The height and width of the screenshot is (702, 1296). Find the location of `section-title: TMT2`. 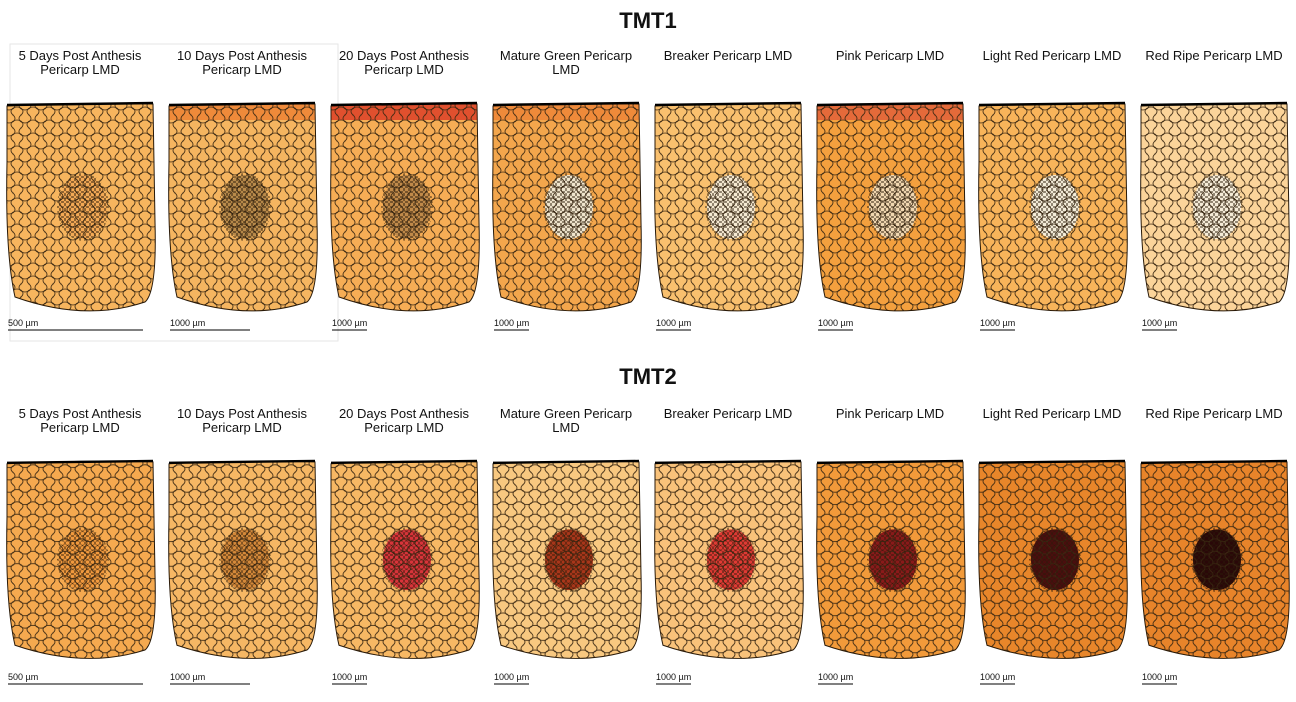

section-title: TMT2 is located at coordinates (647, 376).